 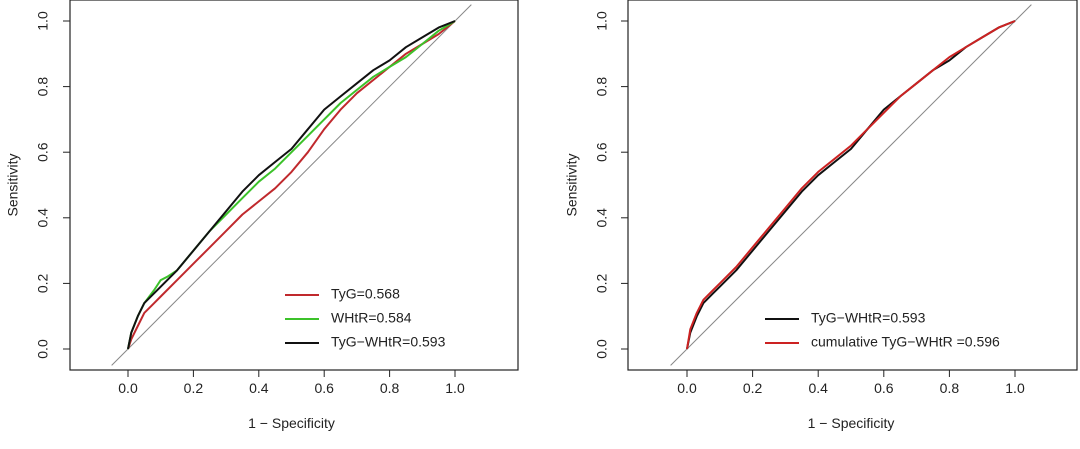 What do you see at coordinates (365, 294) in the screenshot?
I see `legend-label: TyG=0.568` at bounding box center [365, 294].